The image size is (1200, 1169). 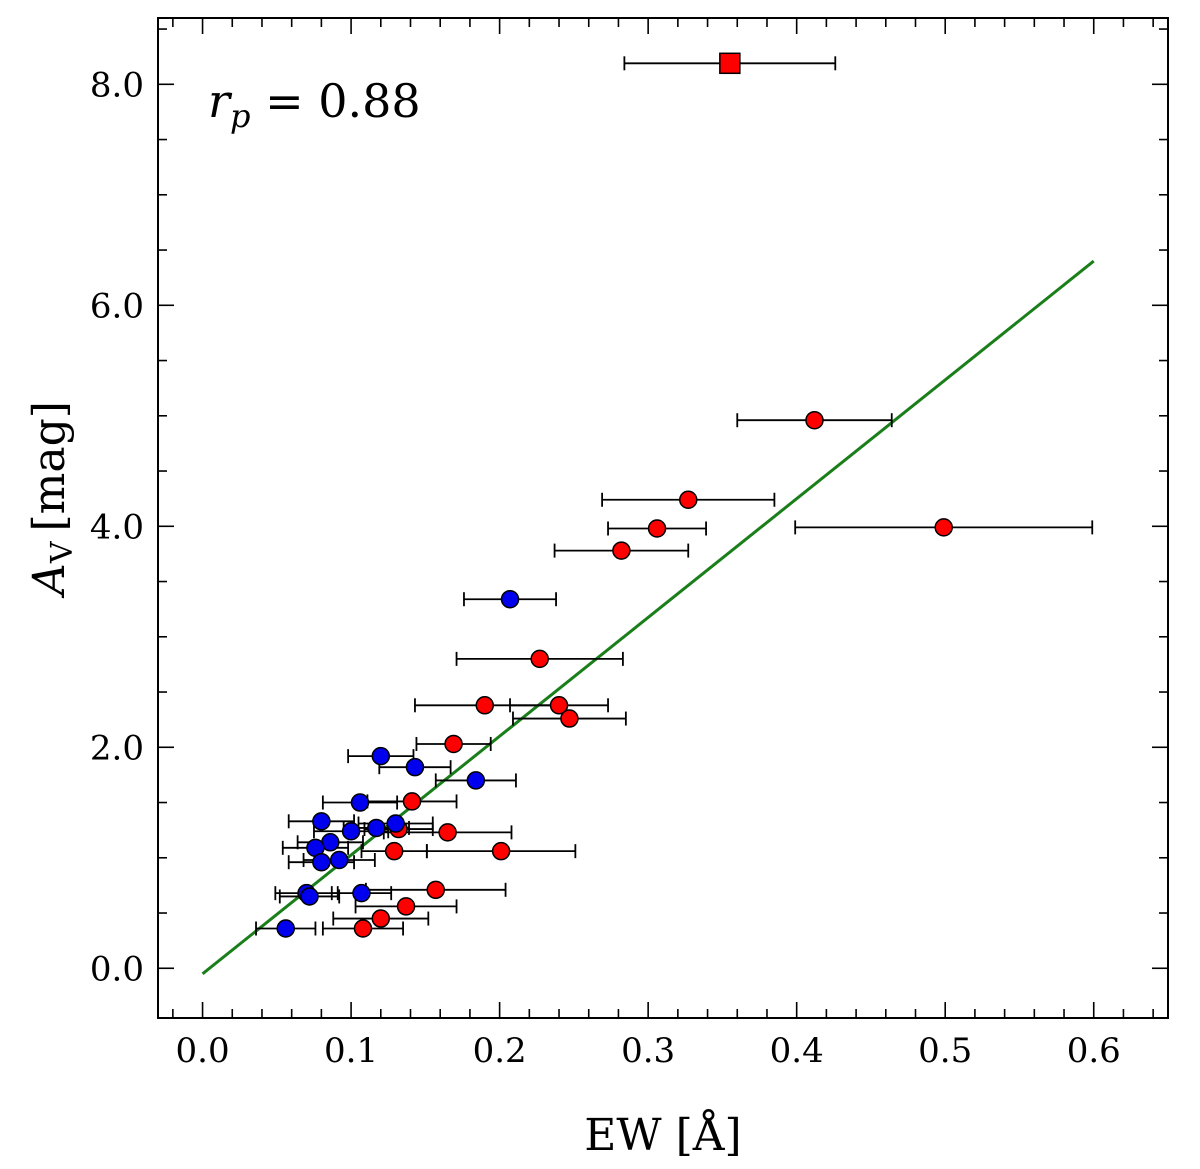 I want to click on y-tick-label: 6.0, so click(x=117, y=306).